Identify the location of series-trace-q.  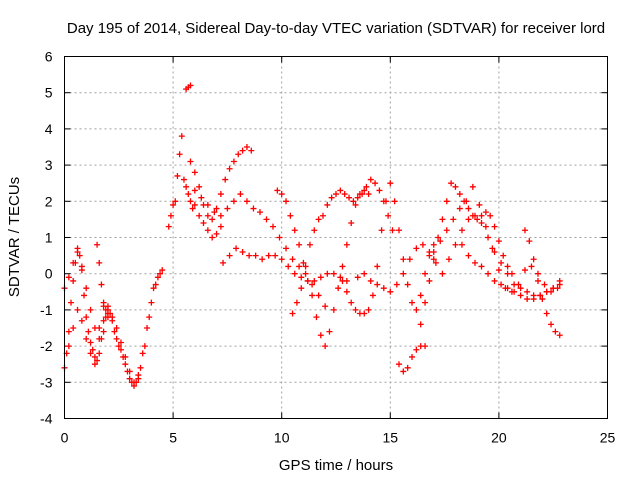
(495, 239).